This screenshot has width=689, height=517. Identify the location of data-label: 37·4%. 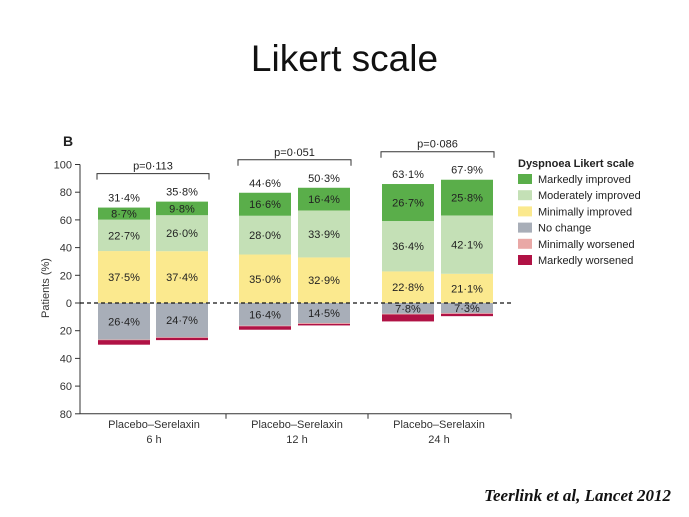
(182, 278).